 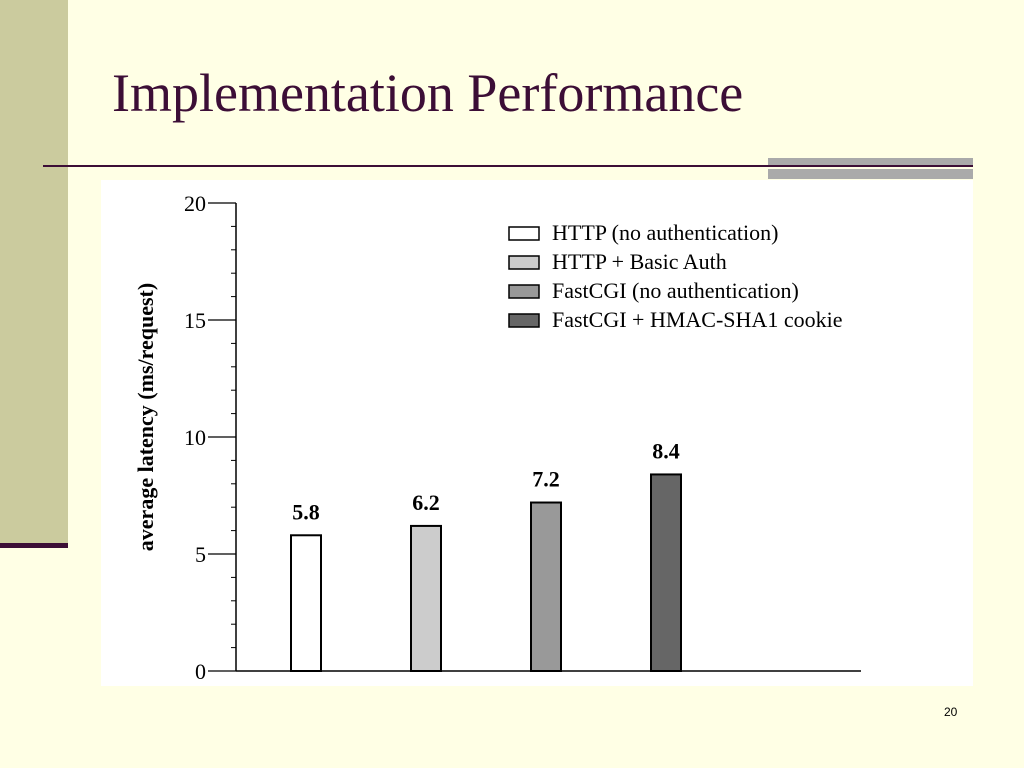 What do you see at coordinates (639, 261) in the screenshot?
I see `legend-item-label: HTTP + Basic Auth` at bounding box center [639, 261].